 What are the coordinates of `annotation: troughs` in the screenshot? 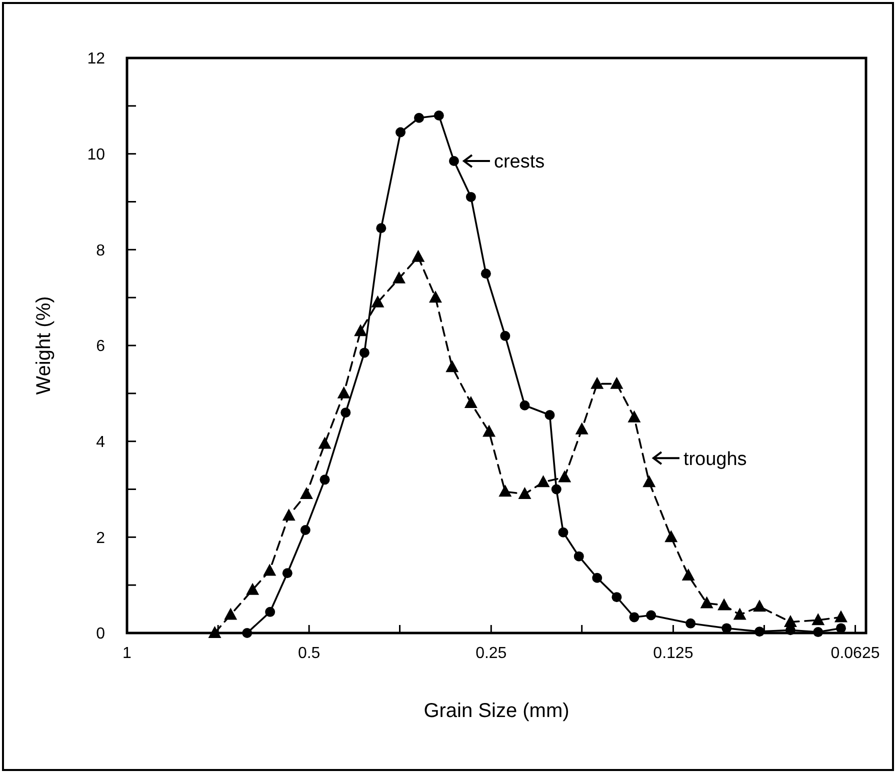 It's located at (715, 459).